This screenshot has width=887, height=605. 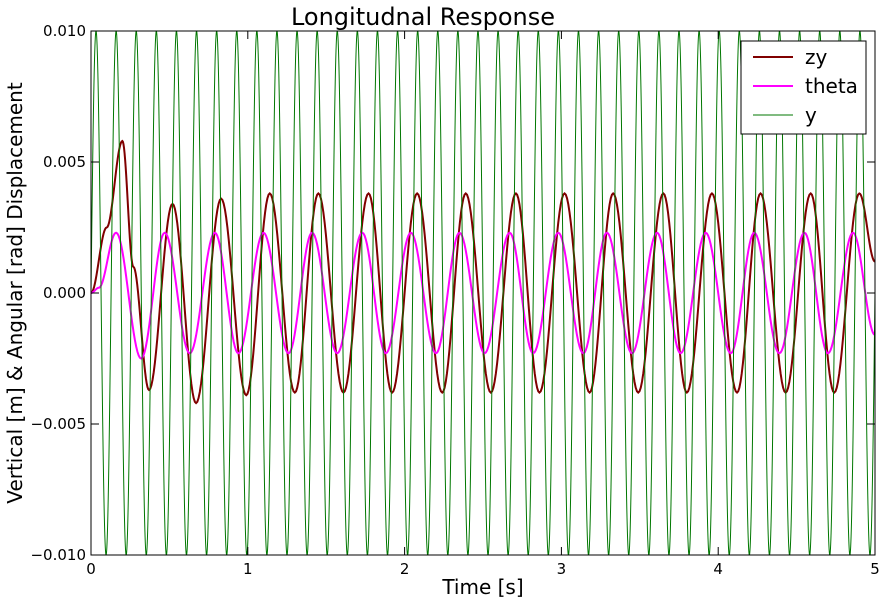 I want to click on y-tick-label: 0.005, so click(x=64, y=162).